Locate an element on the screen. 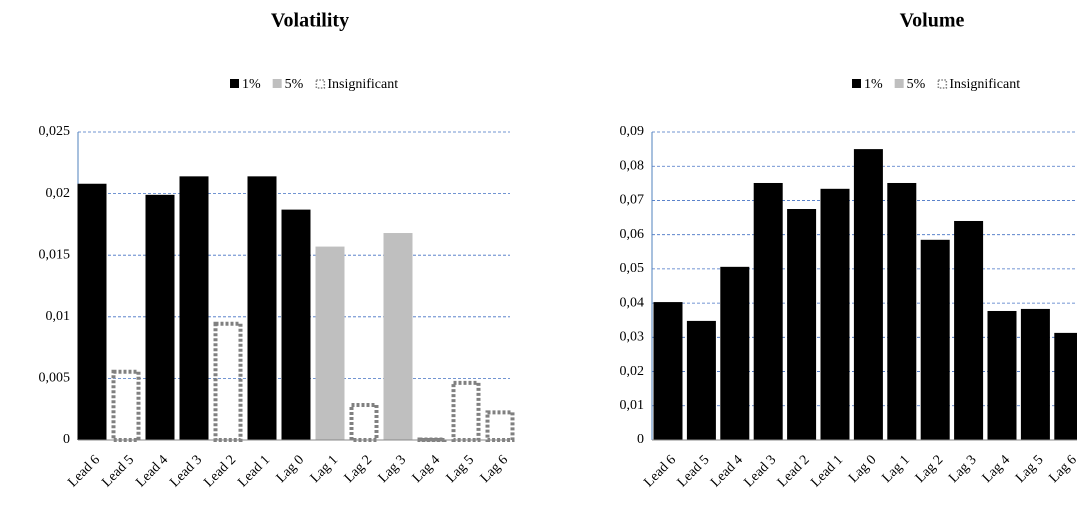 The image size is (1077, 517). y-tick-label: 0,05 is located at coordinates (632, 268).